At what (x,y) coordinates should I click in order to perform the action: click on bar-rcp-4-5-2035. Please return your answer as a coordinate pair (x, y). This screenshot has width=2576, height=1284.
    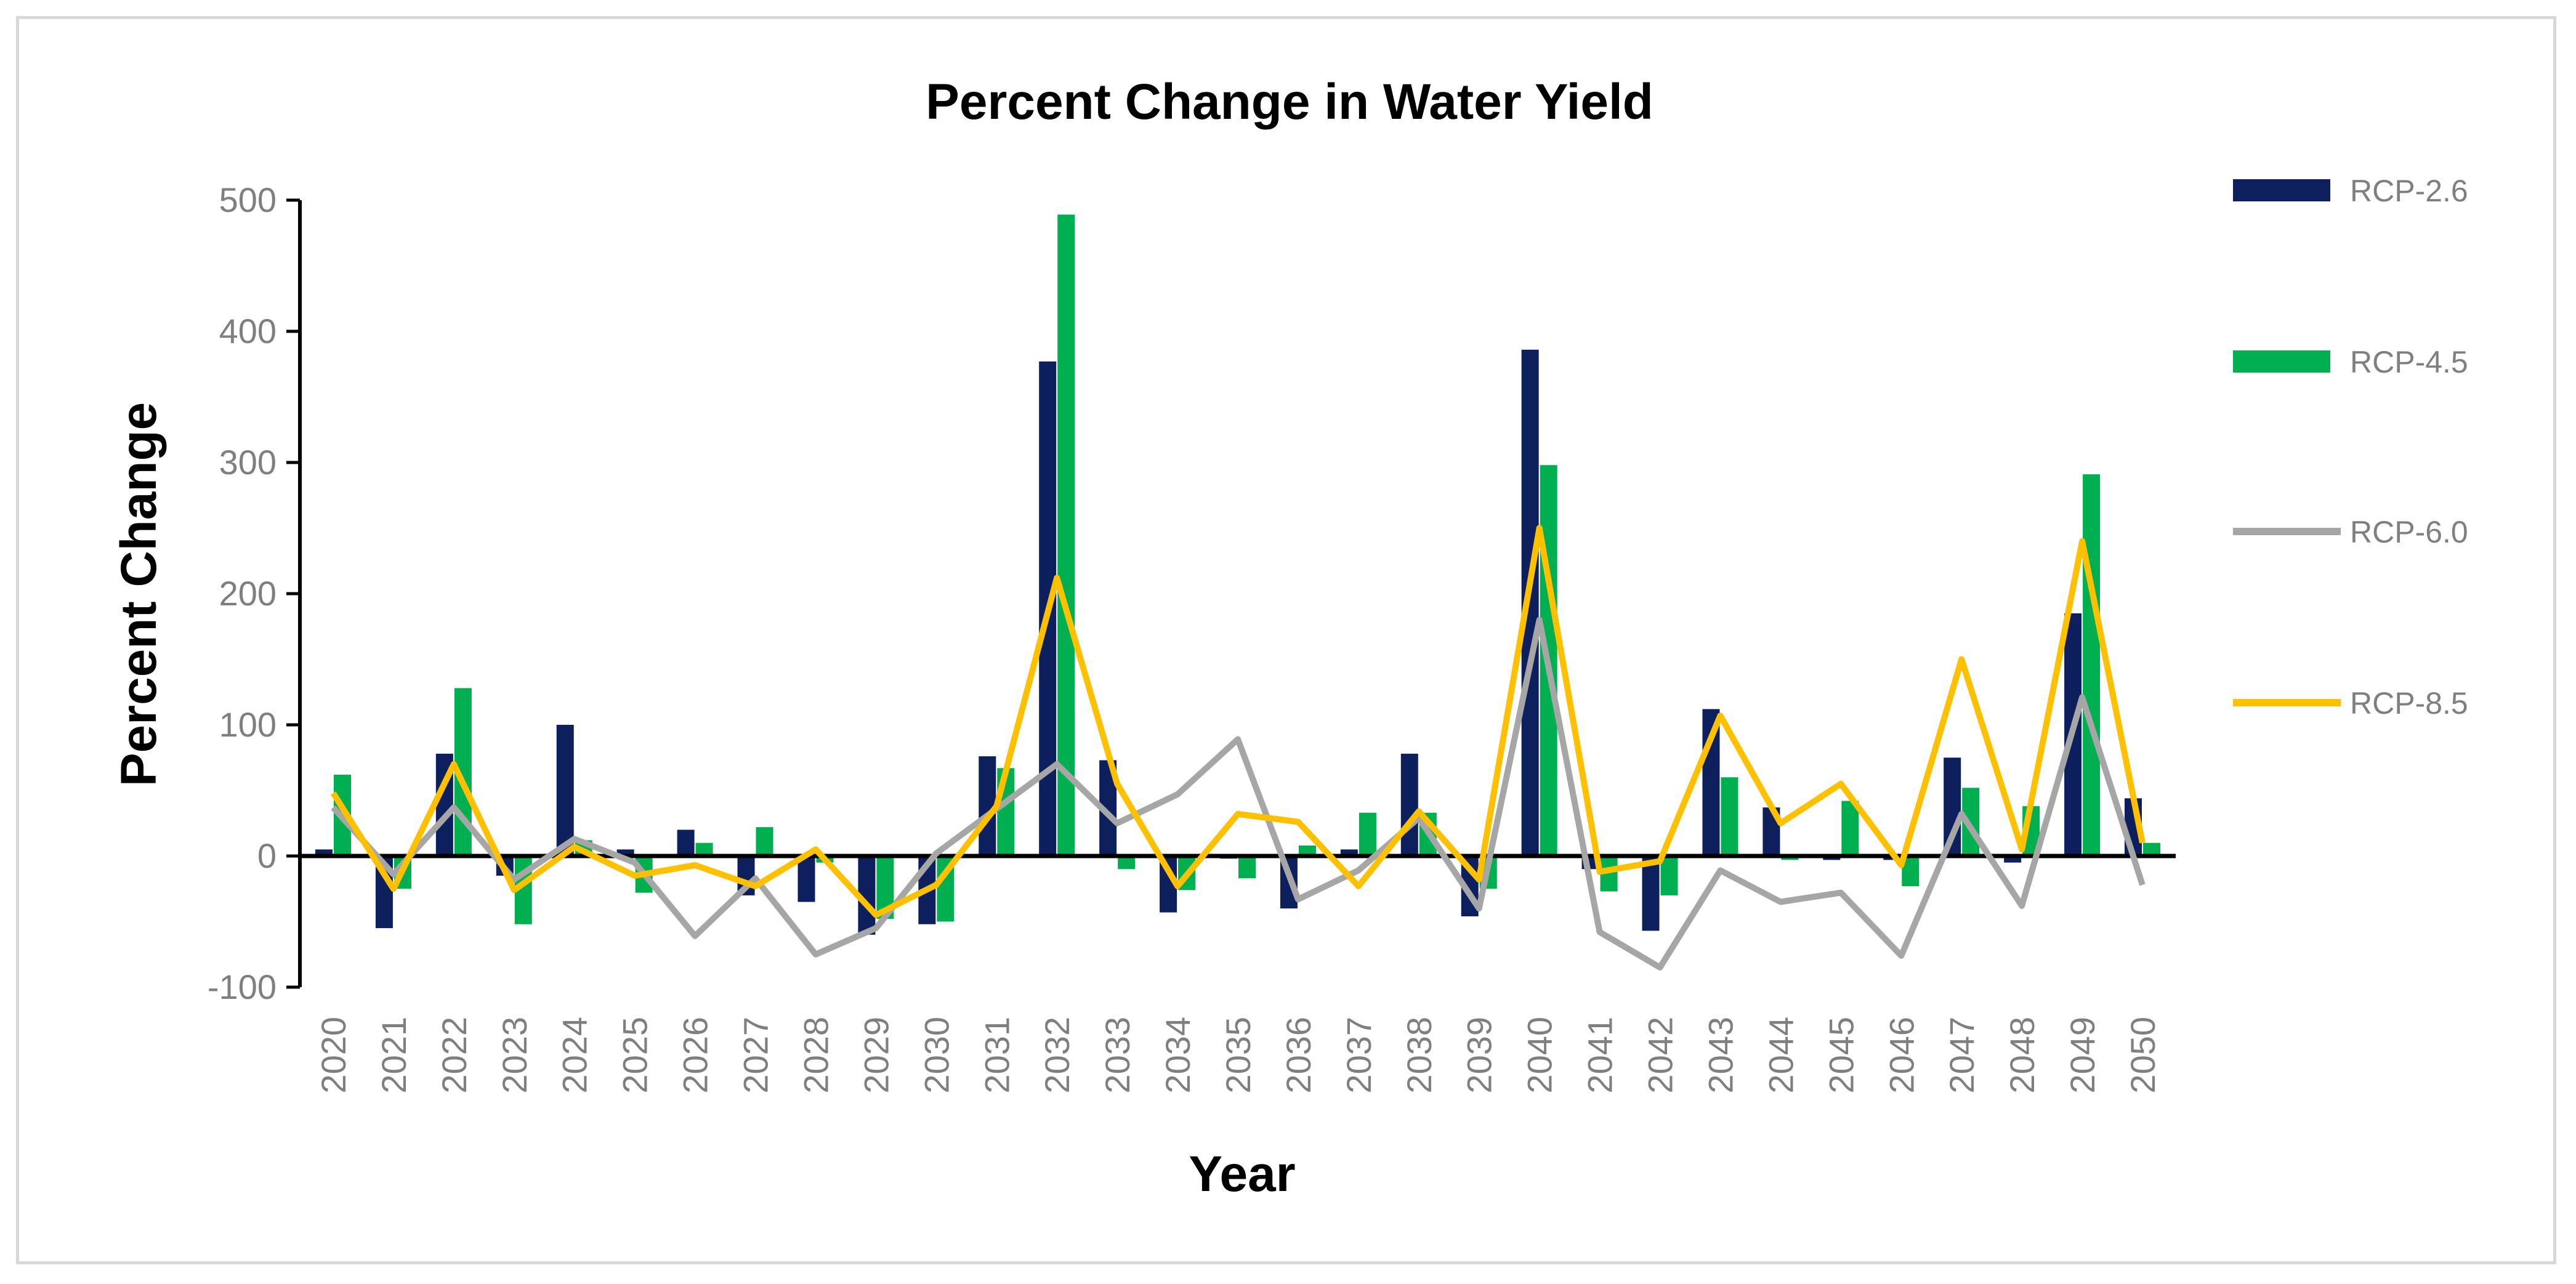
    Looking at the image, I should click on (1247, 867).